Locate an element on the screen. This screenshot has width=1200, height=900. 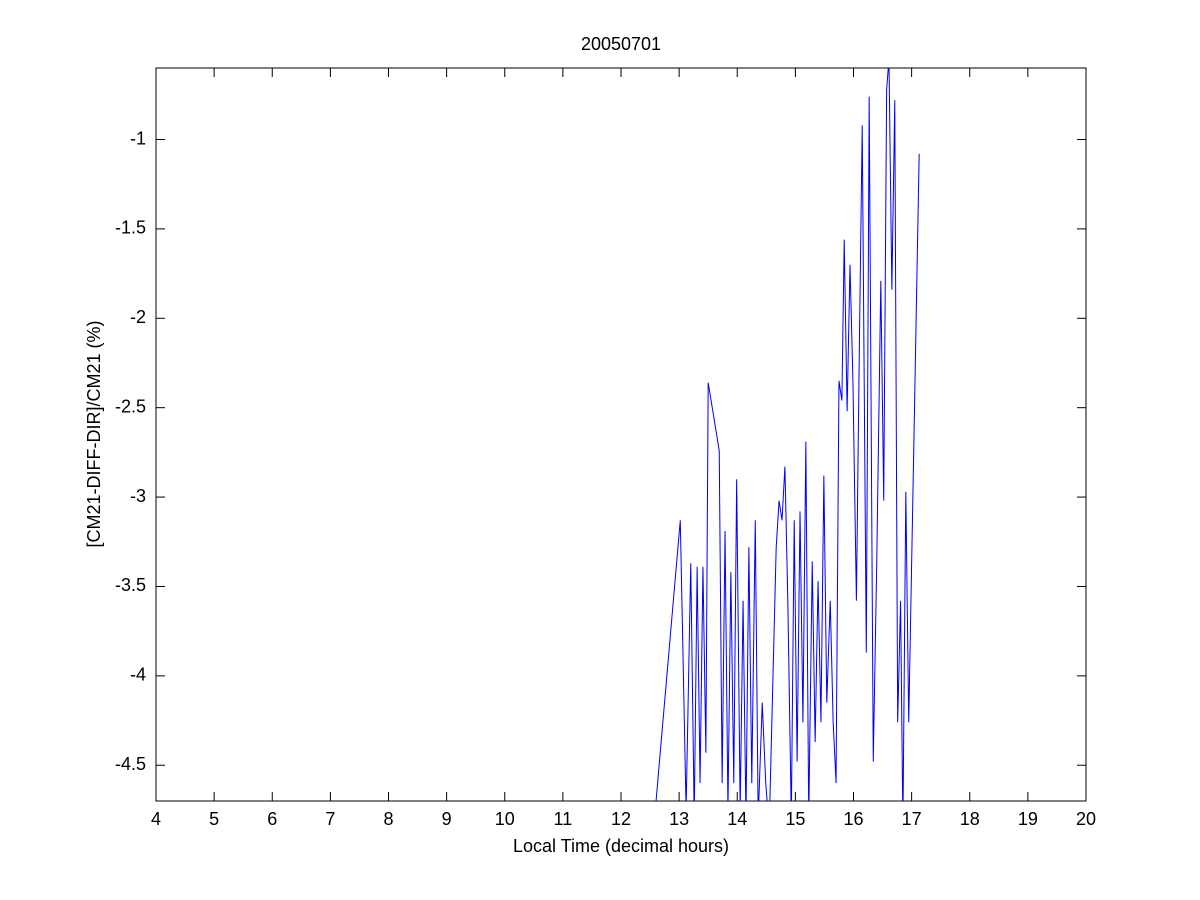
x-tick-label: 12 is located at coordinates (621, 819).